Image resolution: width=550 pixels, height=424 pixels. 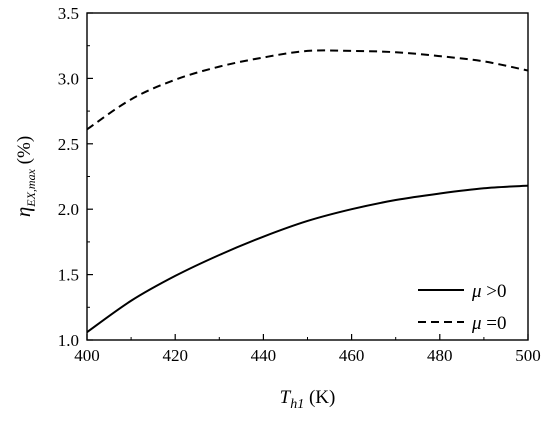 What do you see at coordinates (68, 144) in the screenshot?
I see `y-tick-label-2.5: 2.5` at bounding box center [68, 144].